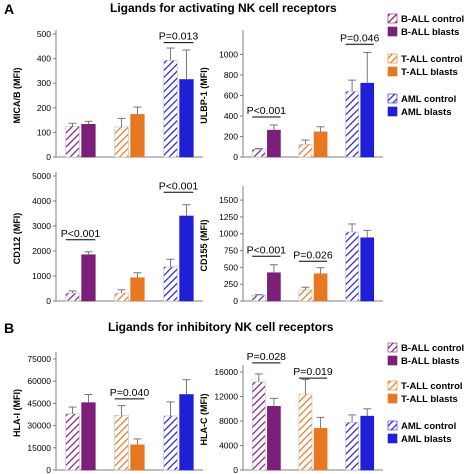  I want to click on section-b-title: Ligands for inhibitory NK cell receptors, so click(221, 327).